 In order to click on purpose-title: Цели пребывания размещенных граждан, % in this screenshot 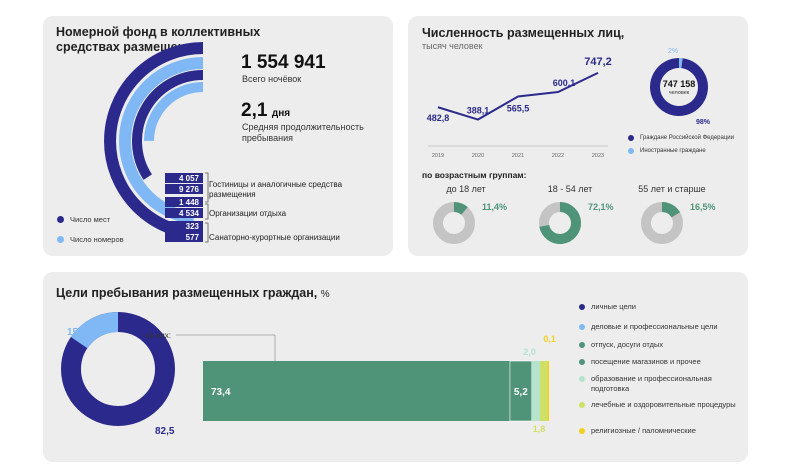, I will do `click(193, 294)`.